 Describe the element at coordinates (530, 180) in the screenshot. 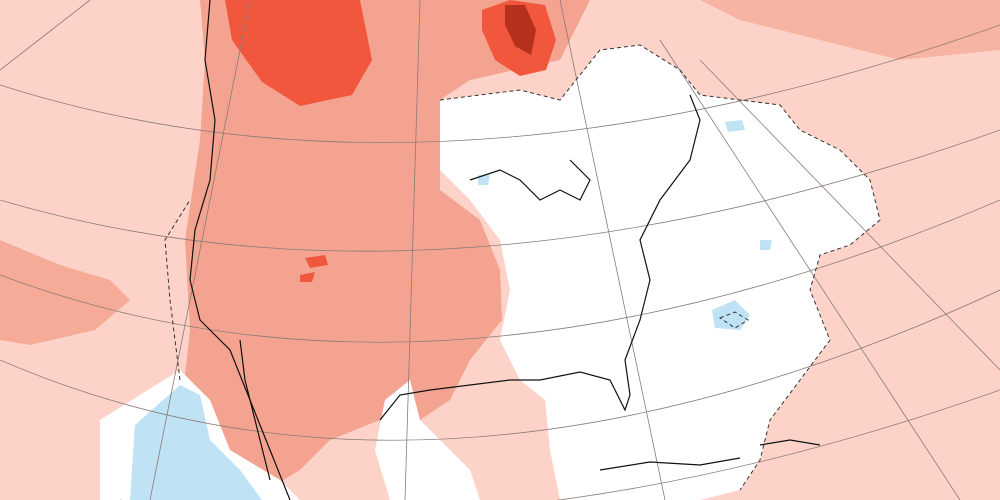

I see `great-lakes` at that location.